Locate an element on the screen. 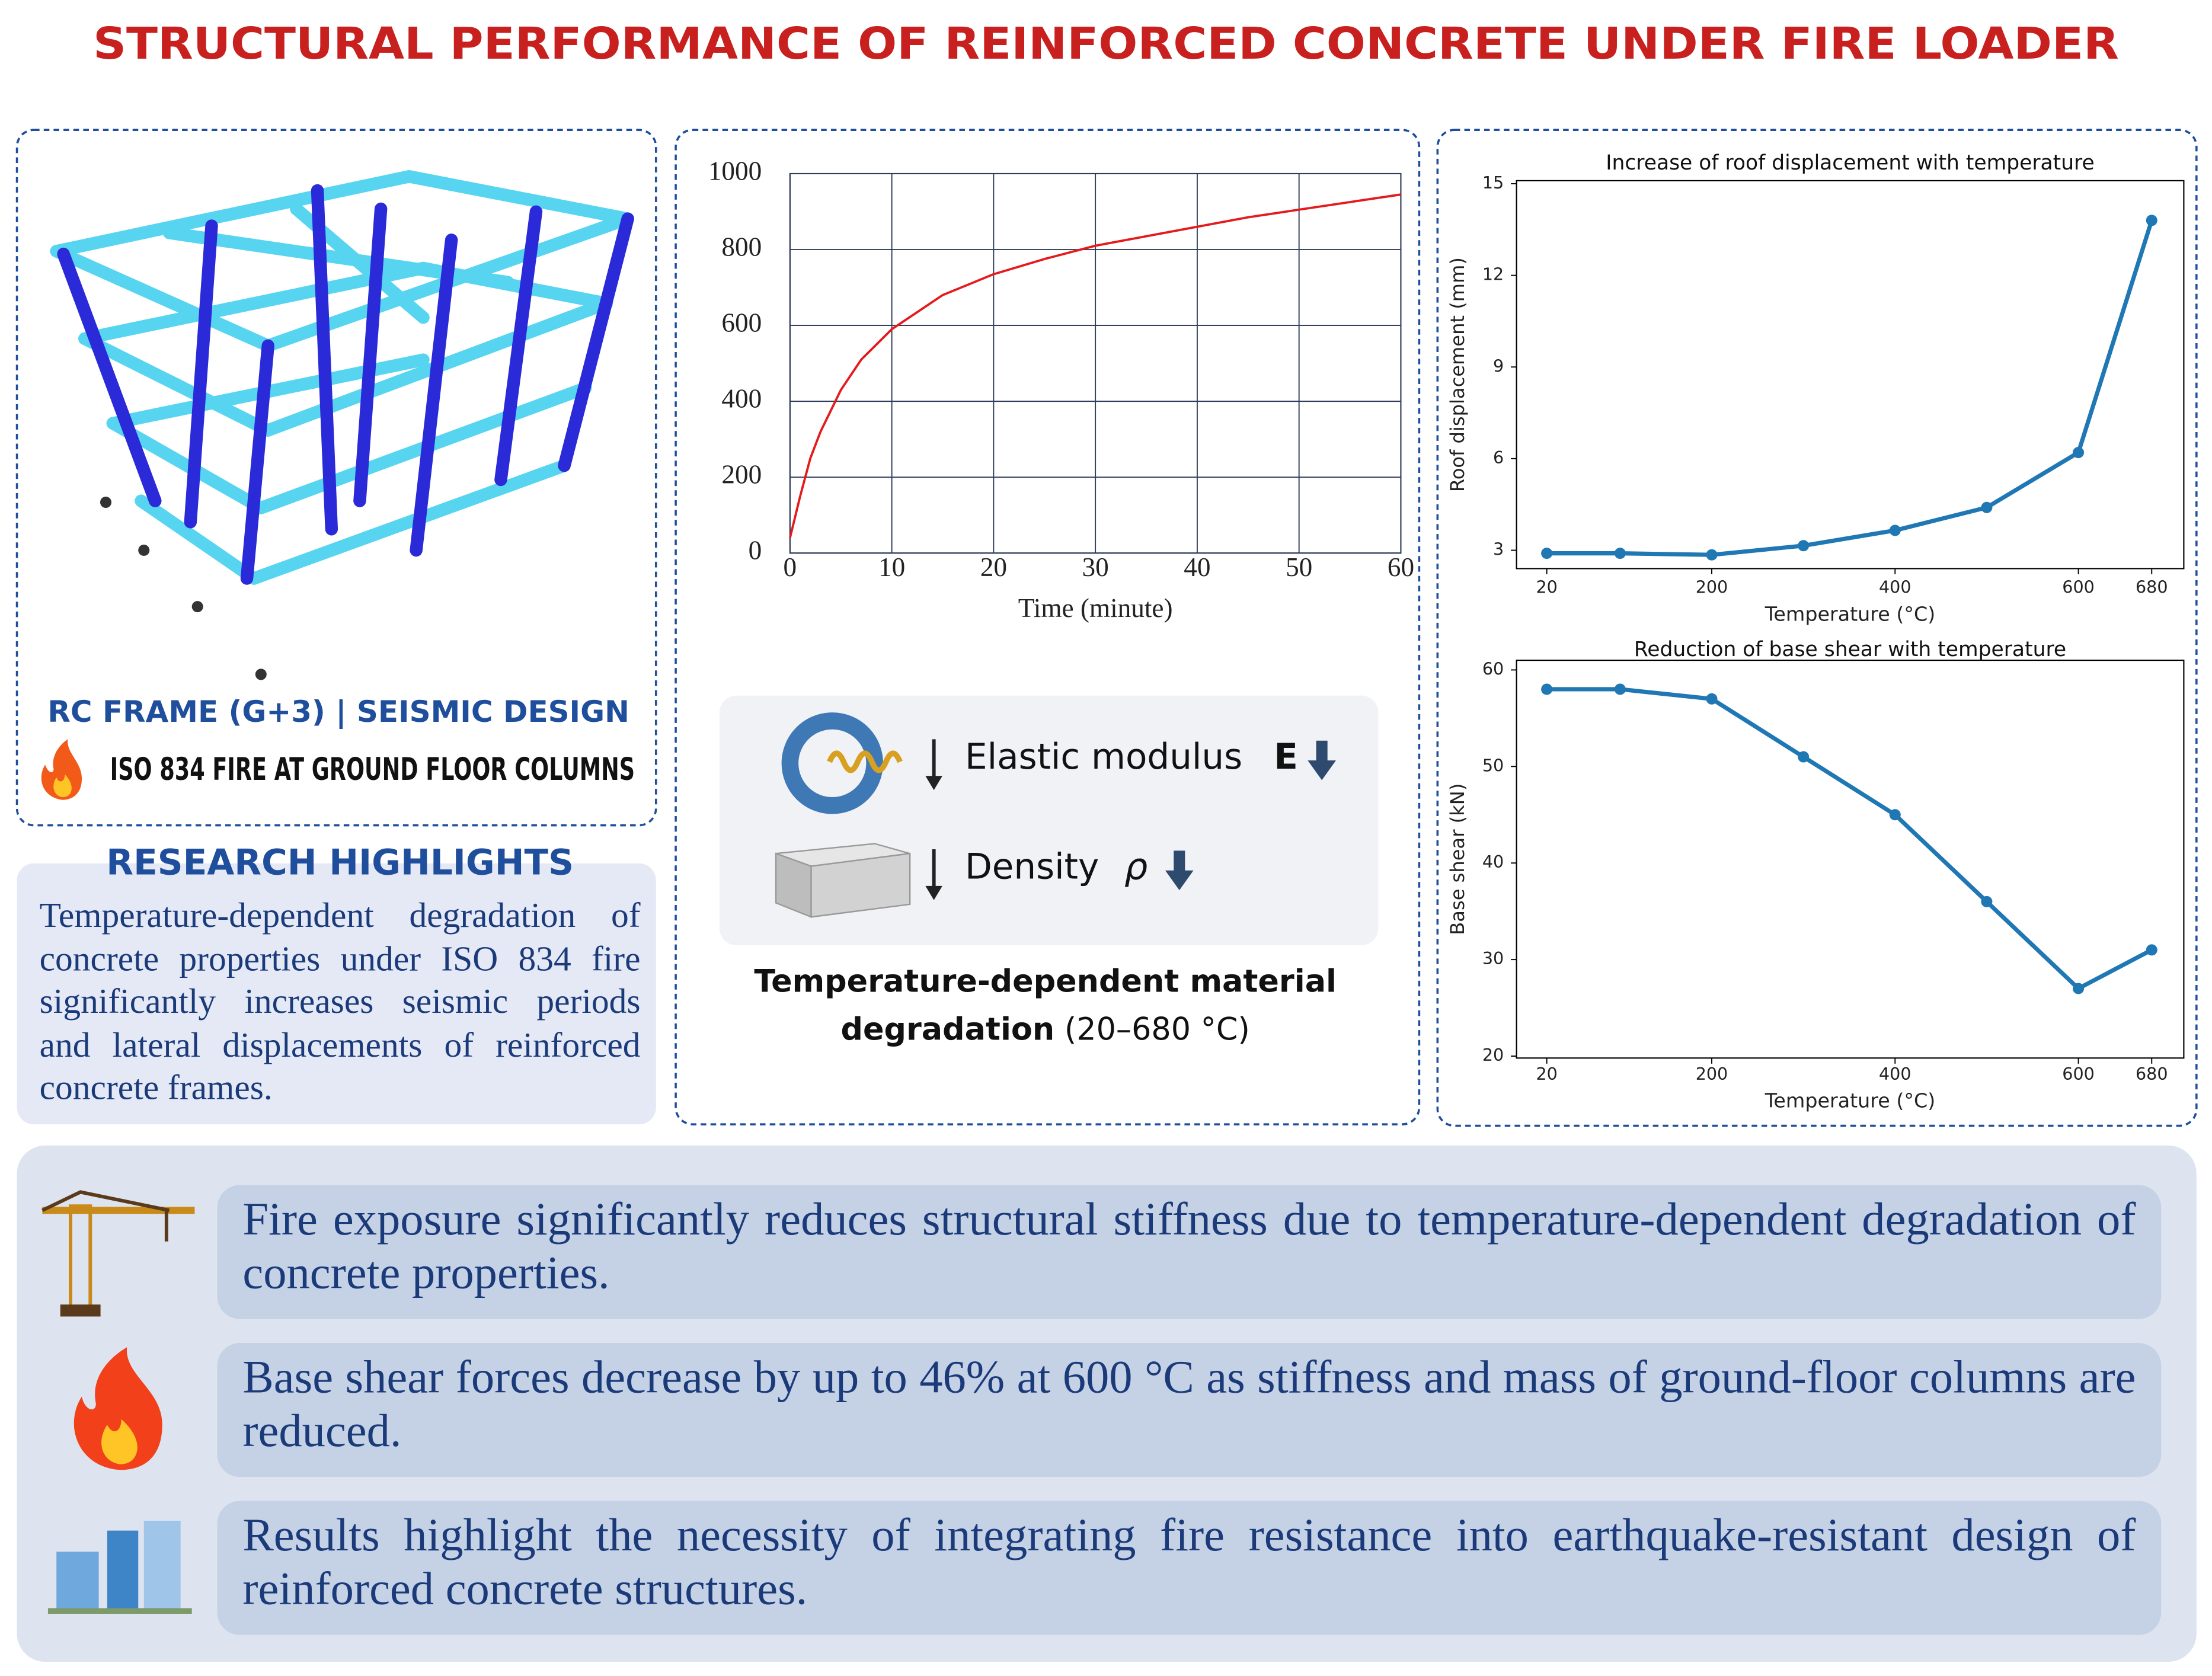 The height and width of the screenshot is (1676, 2212). y-axis-title: Base shear (kN) is located at coordinates (1457, 859).